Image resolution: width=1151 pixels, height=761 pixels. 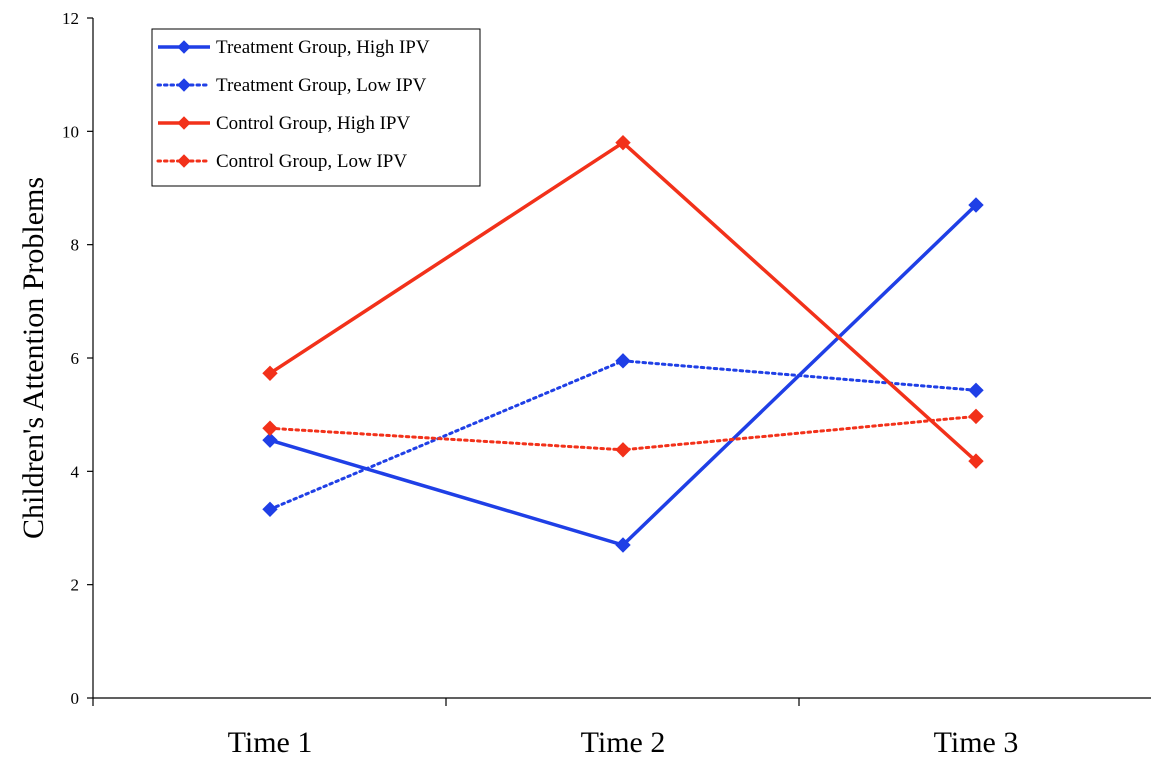 I want to click on x-tick-label: Time 2, so click(x=623, y=742).